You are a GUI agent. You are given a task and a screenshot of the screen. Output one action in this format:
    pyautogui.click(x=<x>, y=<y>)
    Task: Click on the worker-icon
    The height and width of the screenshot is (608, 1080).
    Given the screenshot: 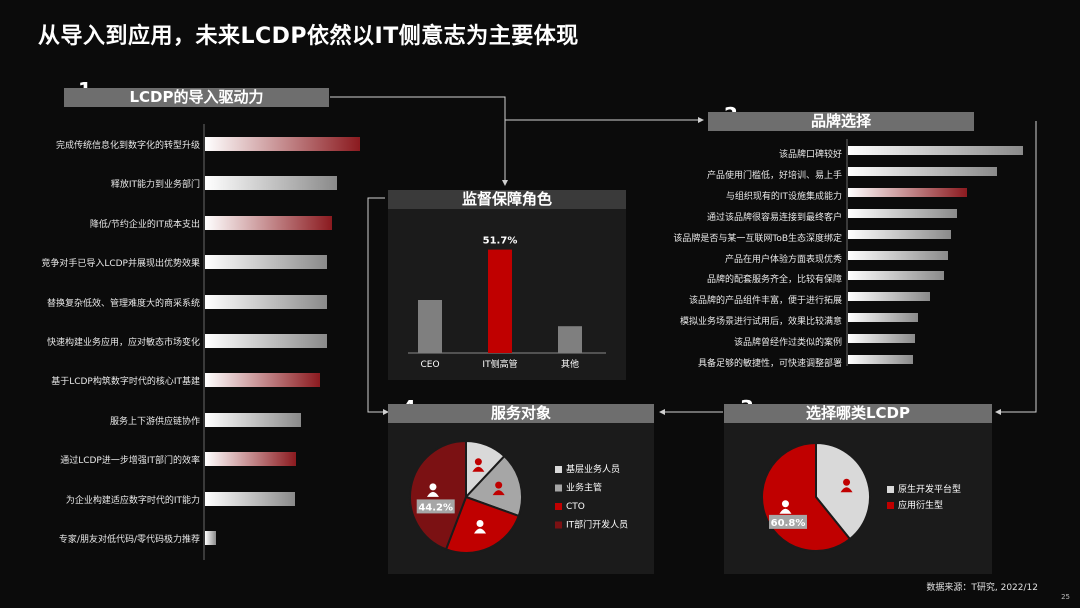 What is the action you would take?
    pyautogui.click(x=478, y=465)
    